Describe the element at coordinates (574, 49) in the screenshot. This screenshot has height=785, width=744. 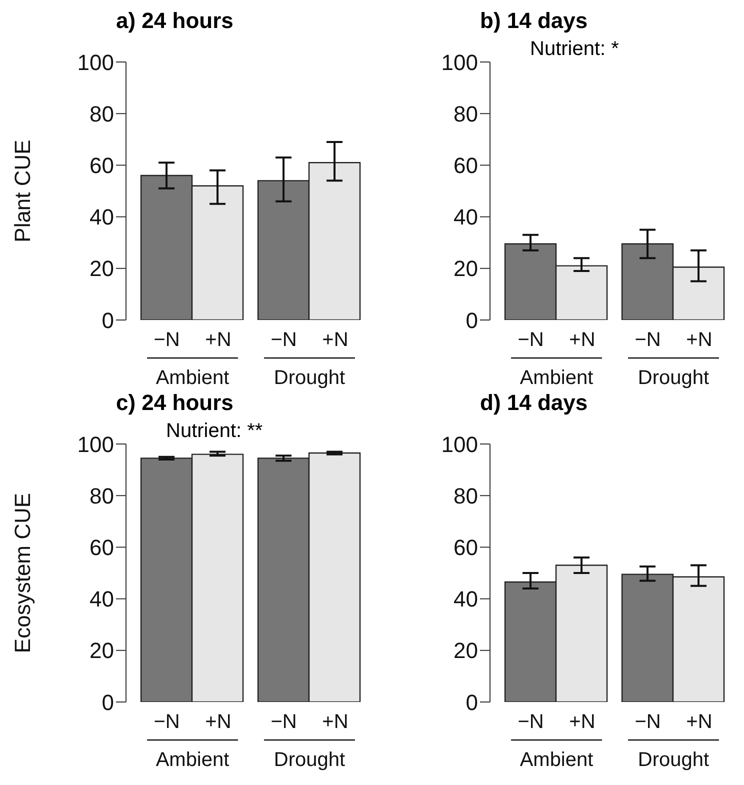
I see `text: Nutrient: *` at that location.